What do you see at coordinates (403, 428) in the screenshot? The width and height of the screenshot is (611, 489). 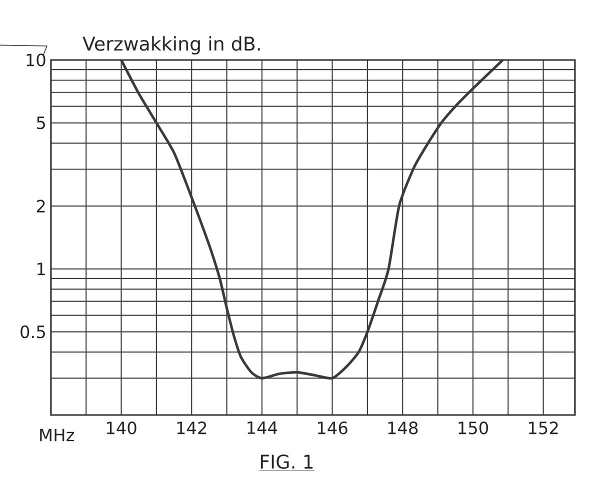 I see `x-tick-label: 148` at bounding box center [403, 428].